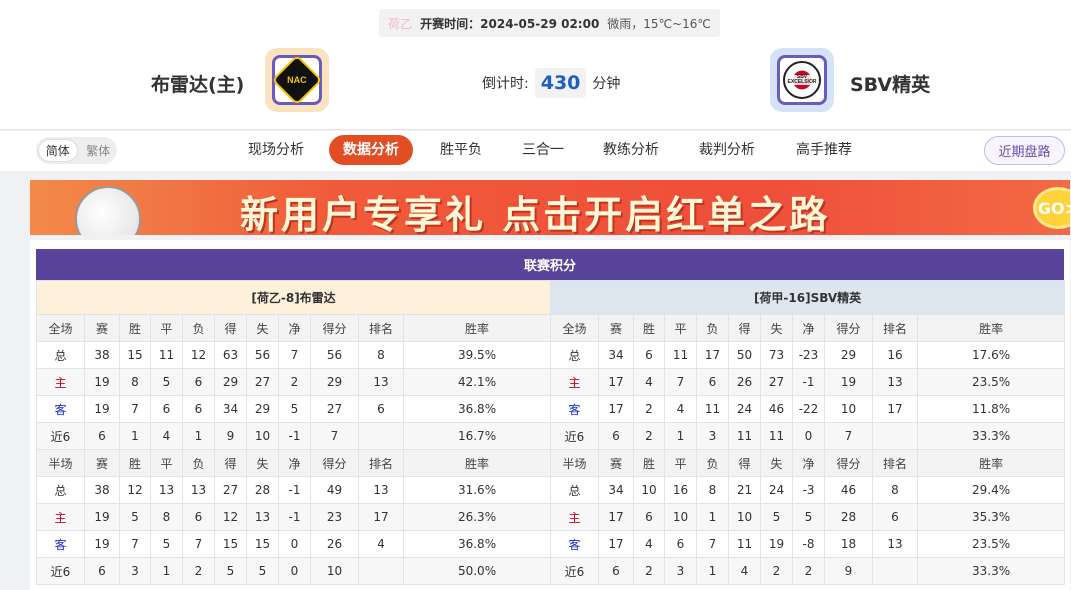  I want to click on cell: 26, so click(744, 382).